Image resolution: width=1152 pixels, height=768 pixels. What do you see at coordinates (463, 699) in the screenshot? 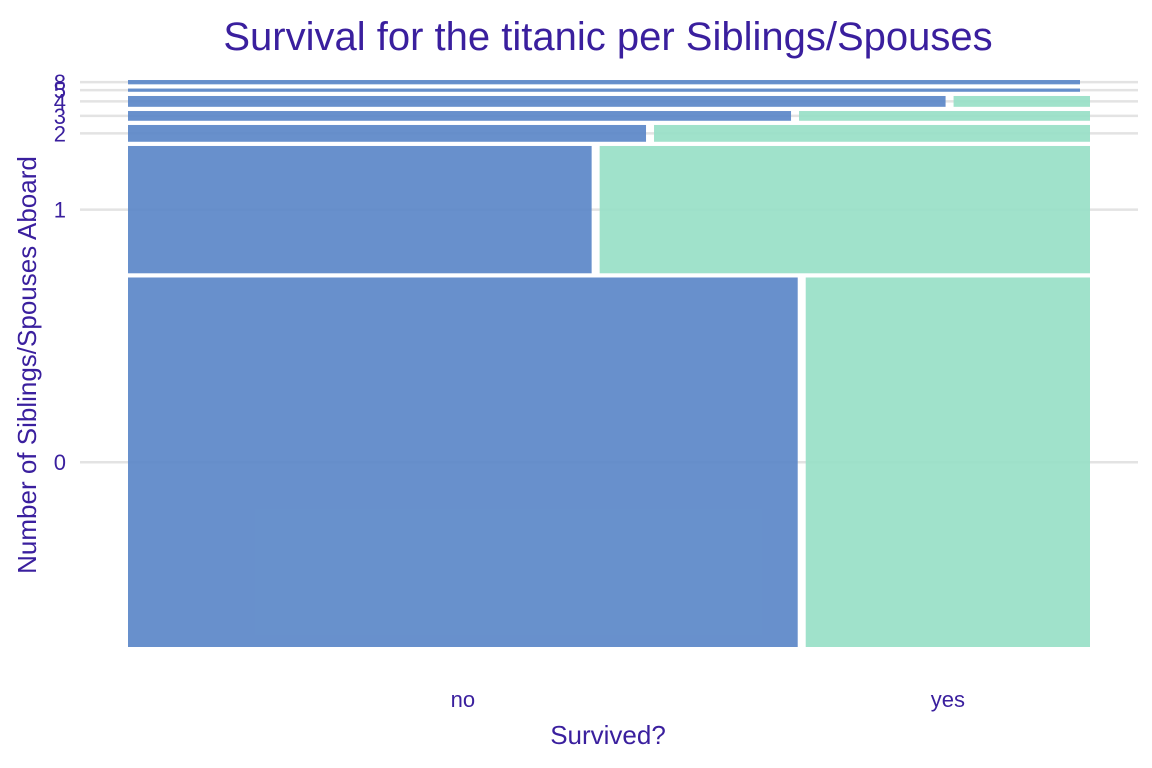
I see `x-tick-label-no: no` at bounding box center [463, 699].